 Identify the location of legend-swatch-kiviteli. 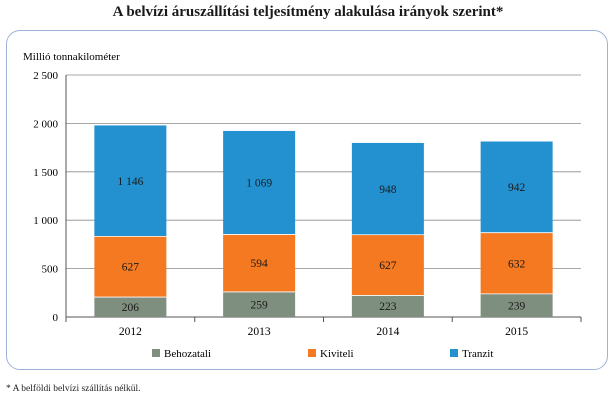
(312, 353).